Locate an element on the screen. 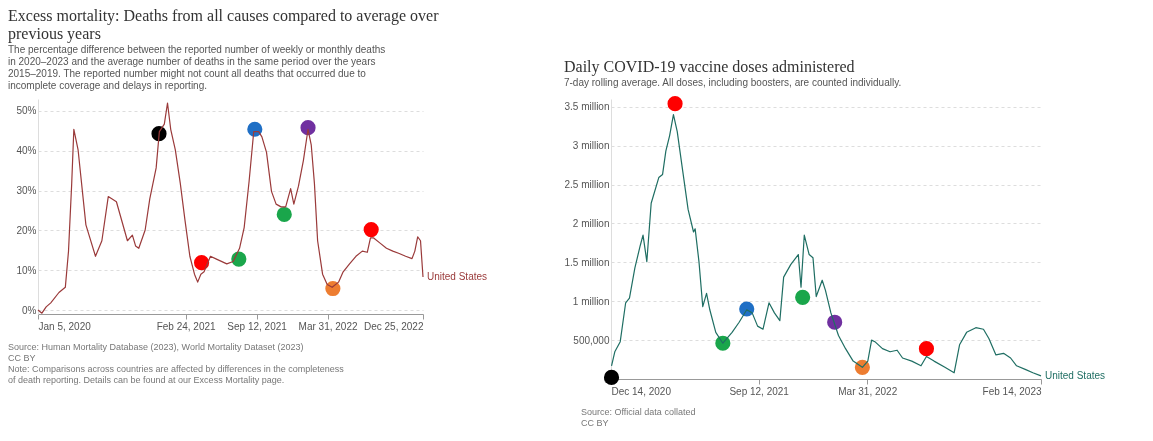 The image size is (1153, 441). y-tick-label: 3.5 million is located at coordinates (587, 107).